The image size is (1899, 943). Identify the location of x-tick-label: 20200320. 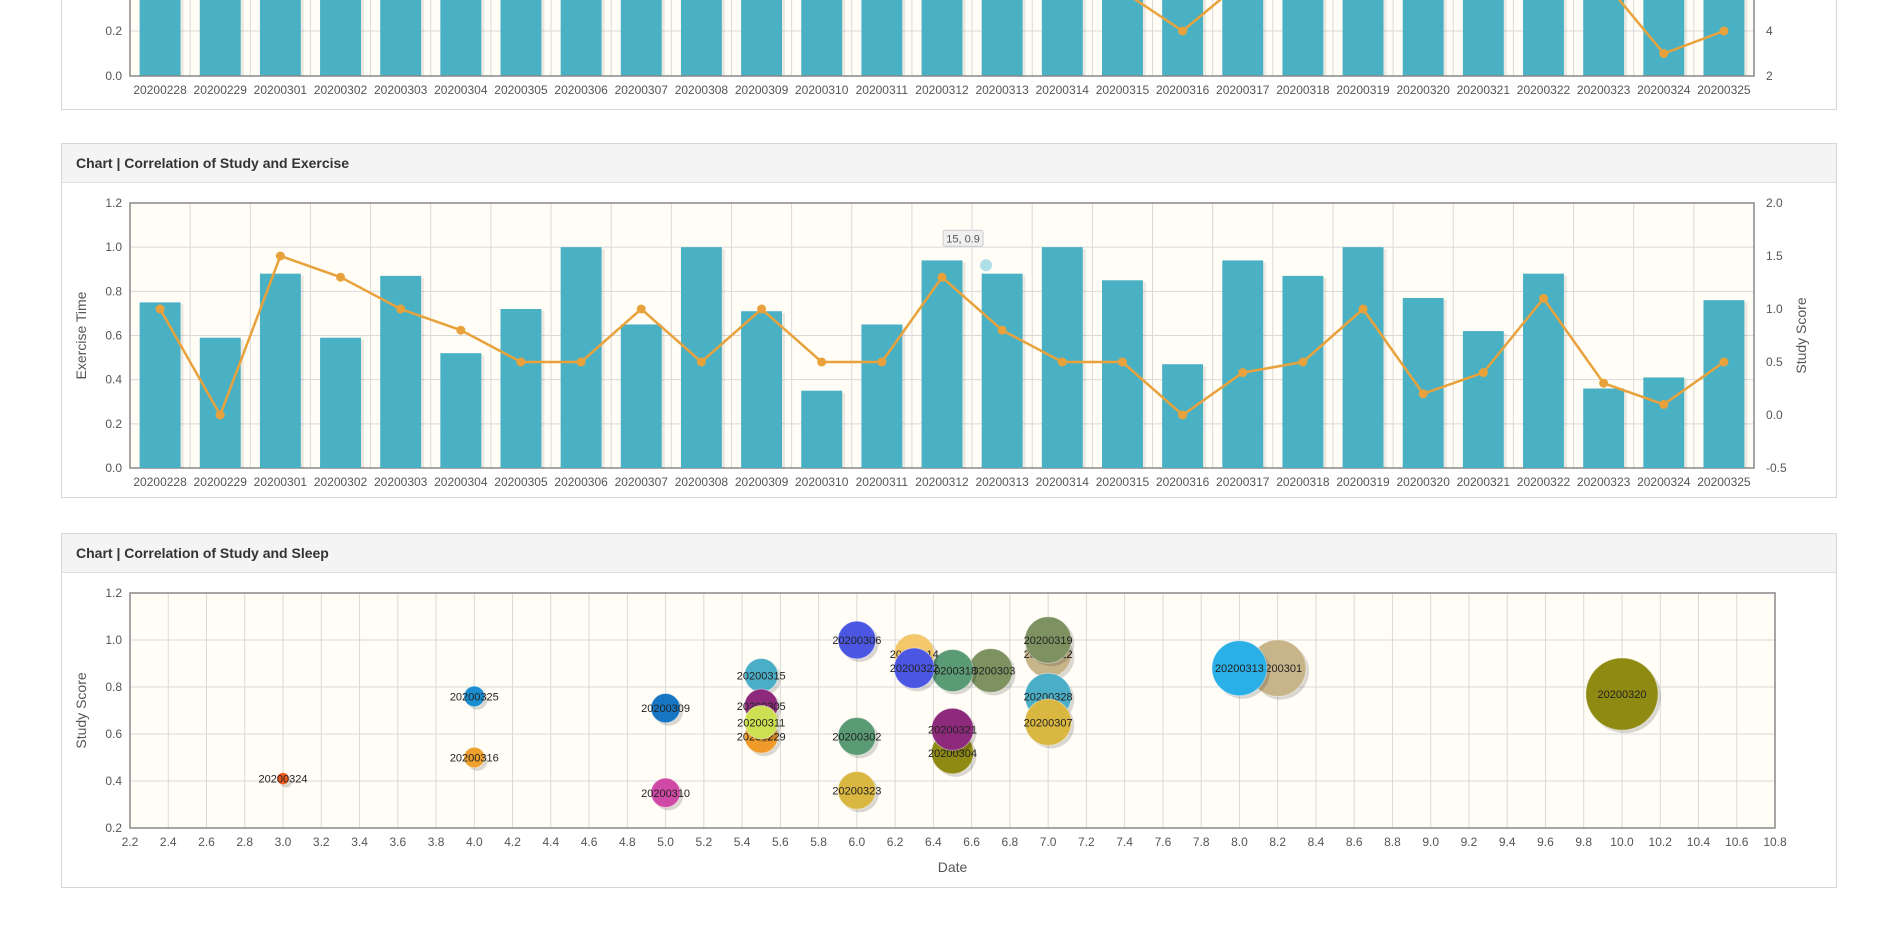
(1423, 482).